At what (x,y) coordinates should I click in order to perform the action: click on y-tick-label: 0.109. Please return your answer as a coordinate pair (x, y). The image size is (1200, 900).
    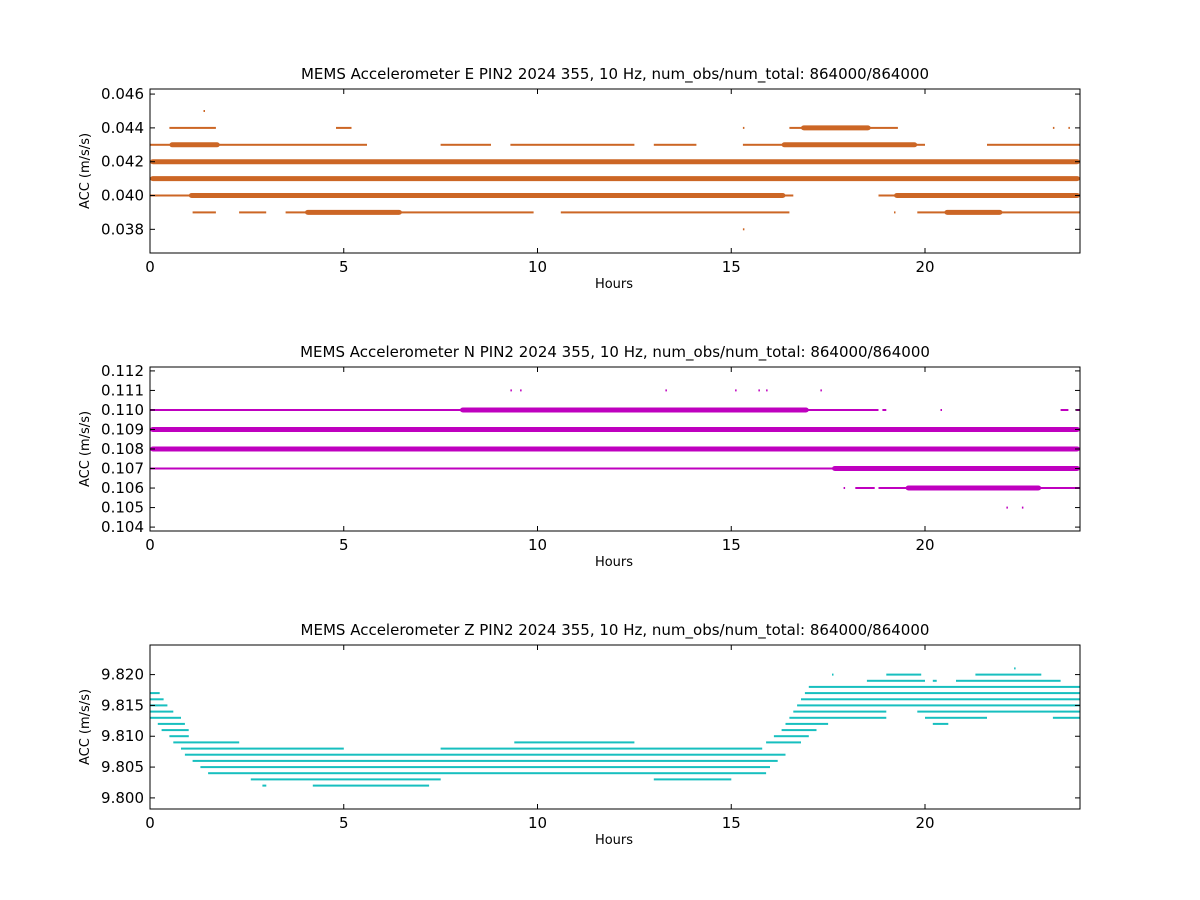
    Looking at the image, I should click on (122, 429).